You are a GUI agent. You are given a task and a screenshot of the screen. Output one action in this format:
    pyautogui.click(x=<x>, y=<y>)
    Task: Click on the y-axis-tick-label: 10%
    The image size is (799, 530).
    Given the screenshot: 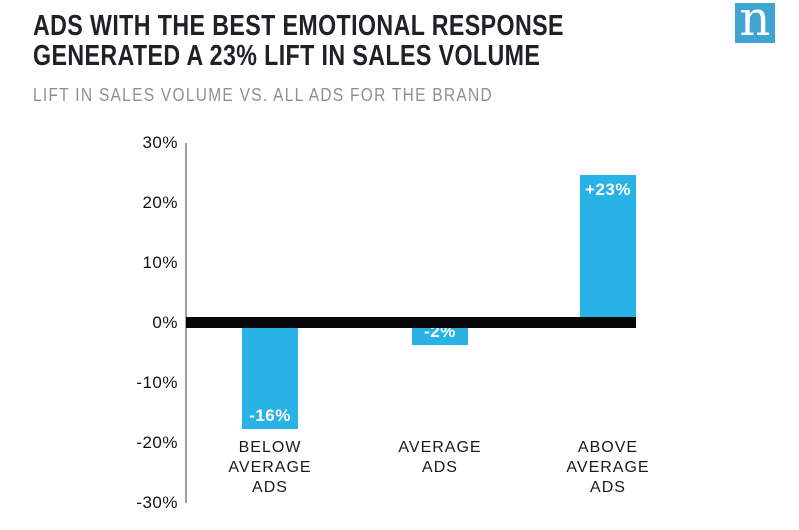 What is the action you would take?
    pyautogui.click(x=160, y=262)
    